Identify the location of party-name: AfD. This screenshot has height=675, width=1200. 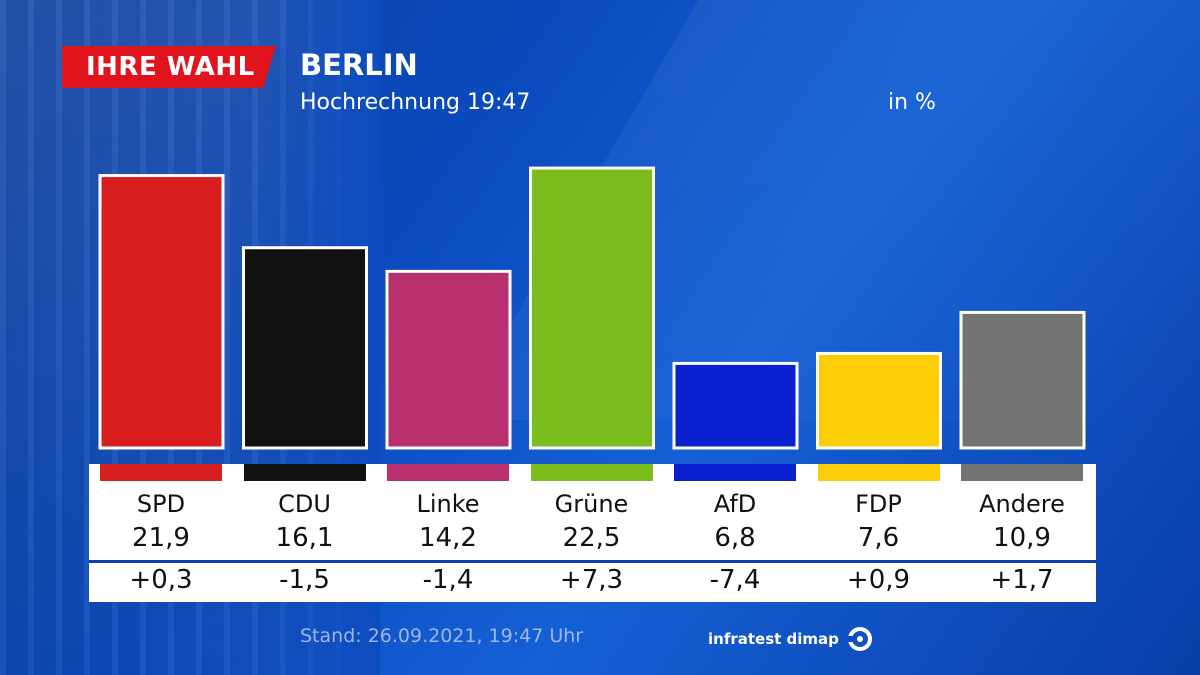
(735, 504).